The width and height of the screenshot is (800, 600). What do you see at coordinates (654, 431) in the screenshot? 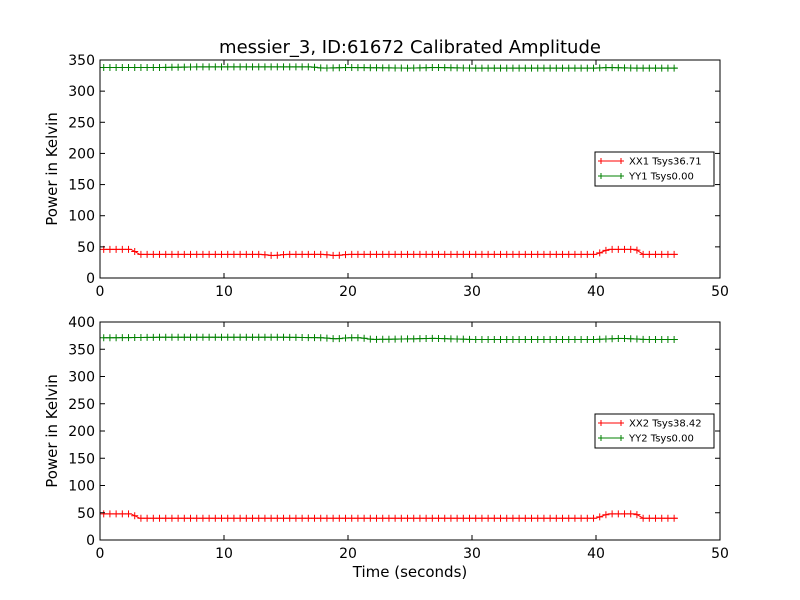
I see `legend-box` at bounding box center [654, 431].